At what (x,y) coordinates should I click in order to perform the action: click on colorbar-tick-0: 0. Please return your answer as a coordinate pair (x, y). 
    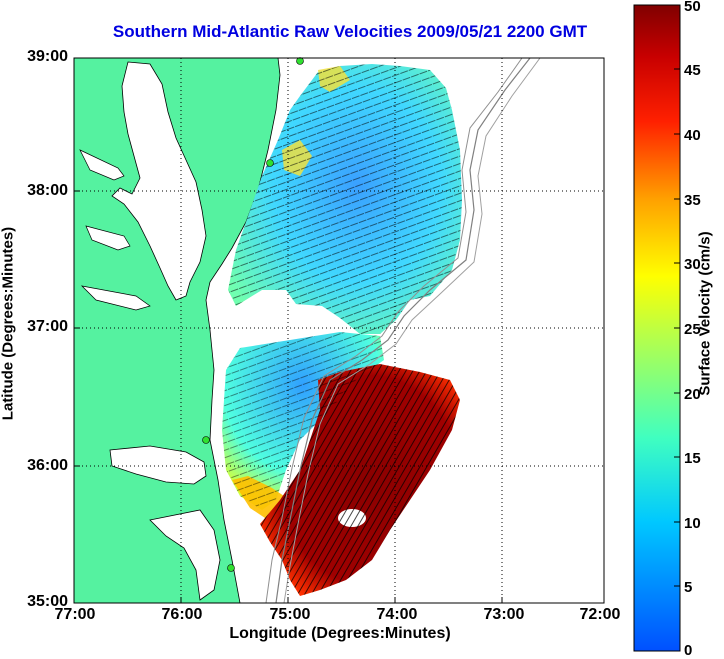
    Looking at the image, I should click on (688, 650).